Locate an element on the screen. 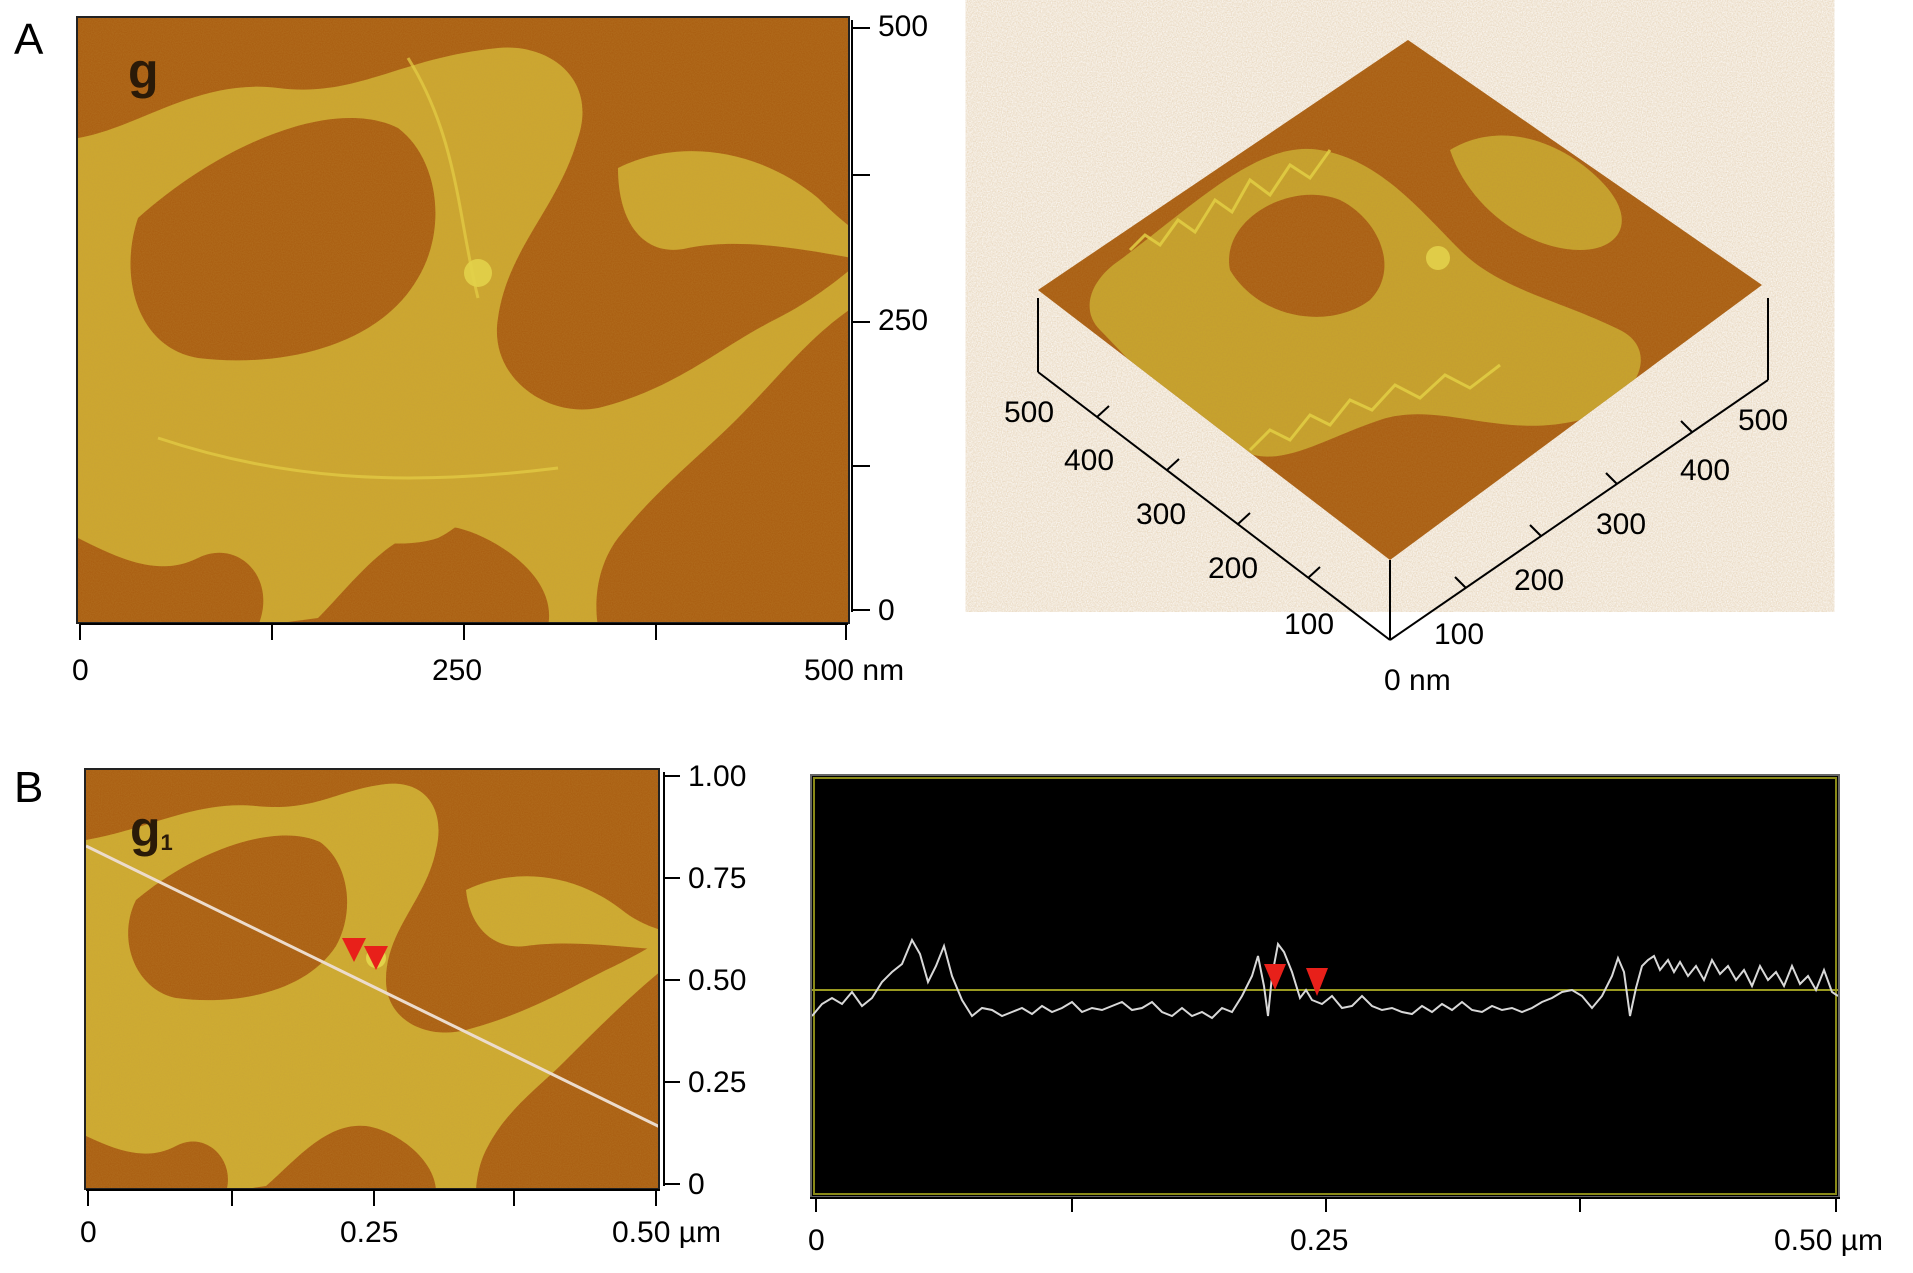 The height and width of the screenshot is (1273, 1913). a3d-left-tick-300: 300 is located at coordinates (1161, 514).